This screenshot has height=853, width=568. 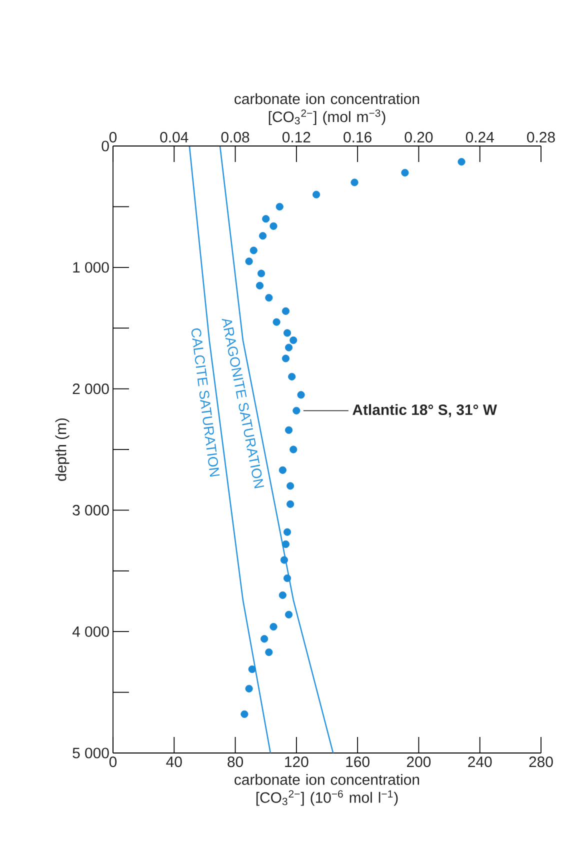 What do you see at coordinates (419, 762) in the screenshot?
I see `x-tick-label: 200` at bounding box center [419, 762].